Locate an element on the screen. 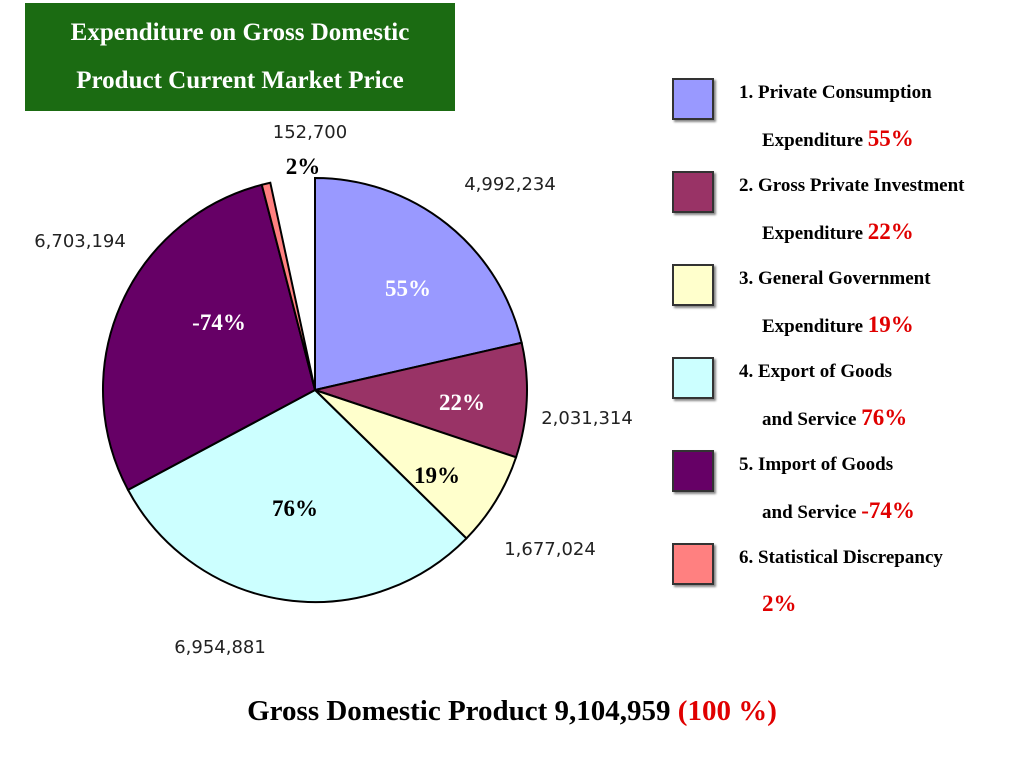 This screenshot has height=768, width=1024. legend-label: 6. Statistical Discrepancy is located at coordinates (841, 557).